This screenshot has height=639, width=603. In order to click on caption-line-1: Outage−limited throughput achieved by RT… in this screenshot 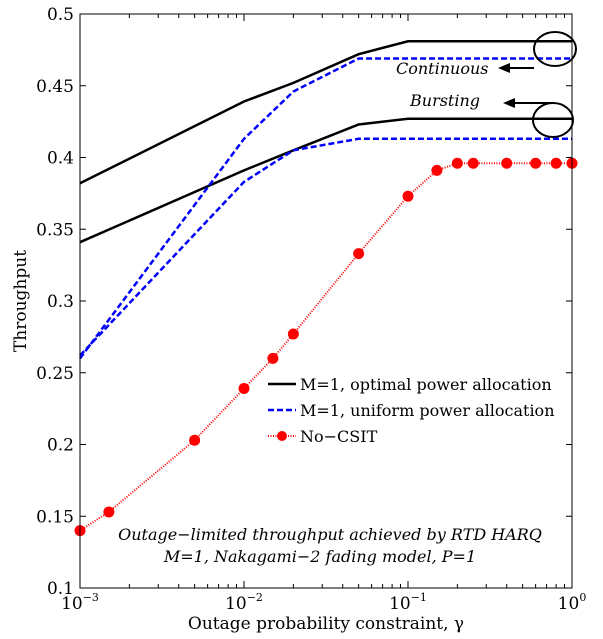, I will do `click(330, 534)`.